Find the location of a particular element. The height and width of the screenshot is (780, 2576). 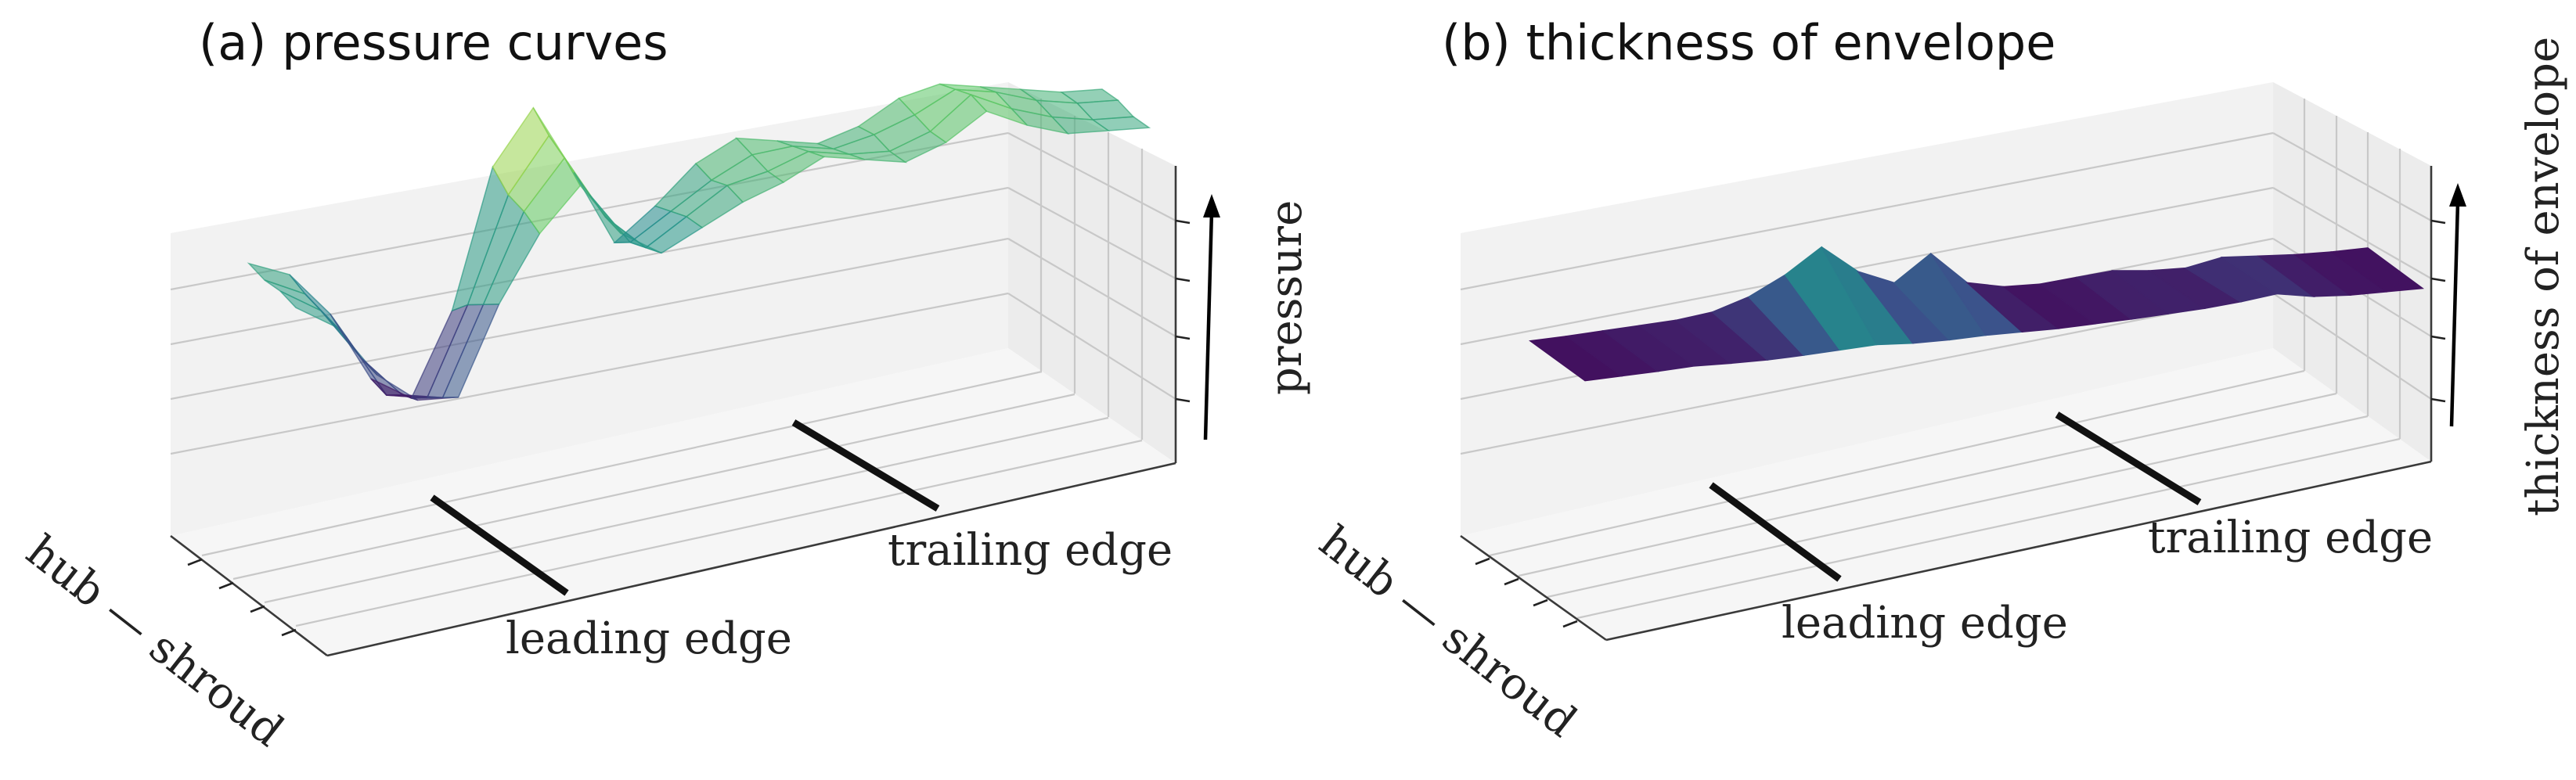

panel-b-z-arrow is located at coordinates (2457, 305).